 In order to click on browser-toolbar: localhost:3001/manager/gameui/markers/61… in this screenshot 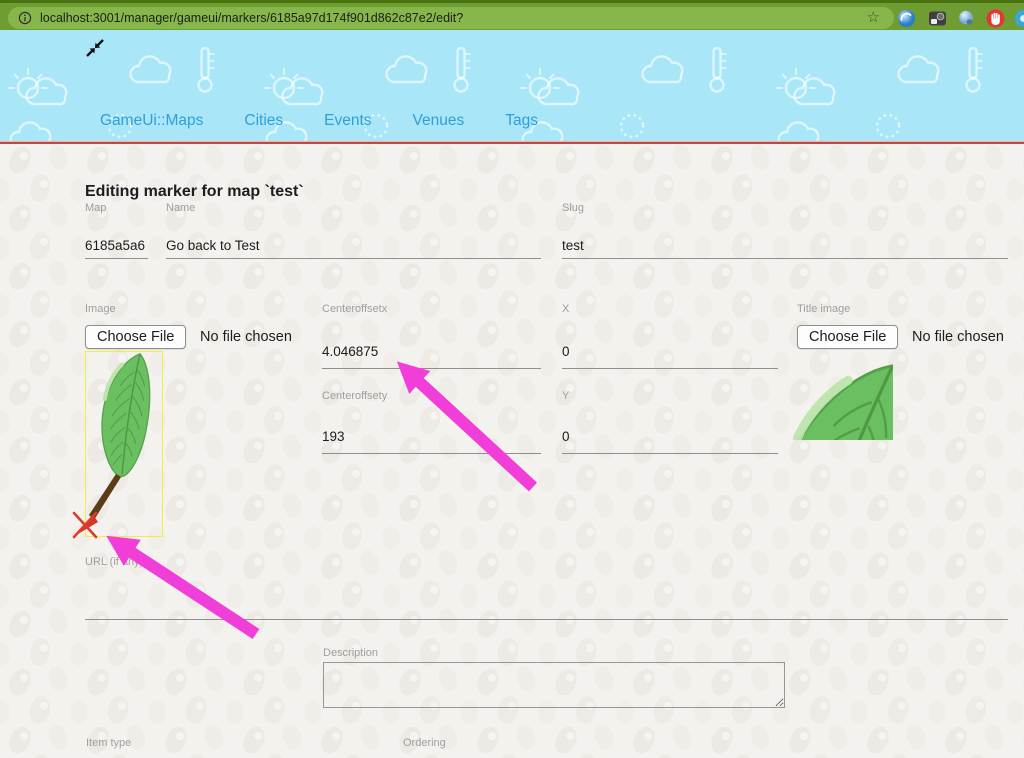, I will do `click(512, 15)`.